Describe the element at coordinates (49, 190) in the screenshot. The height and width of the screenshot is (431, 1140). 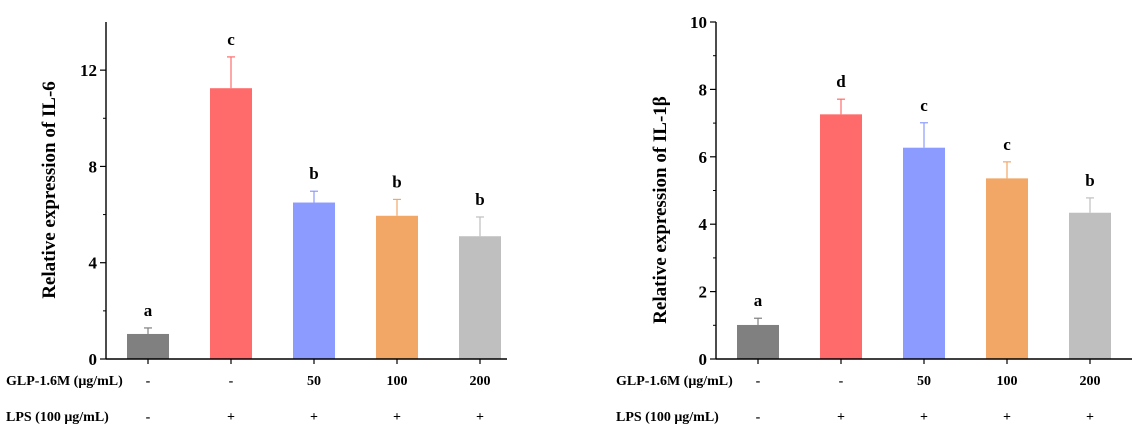
I see `y-axis-label: Relative expression of IL-6` at that location.